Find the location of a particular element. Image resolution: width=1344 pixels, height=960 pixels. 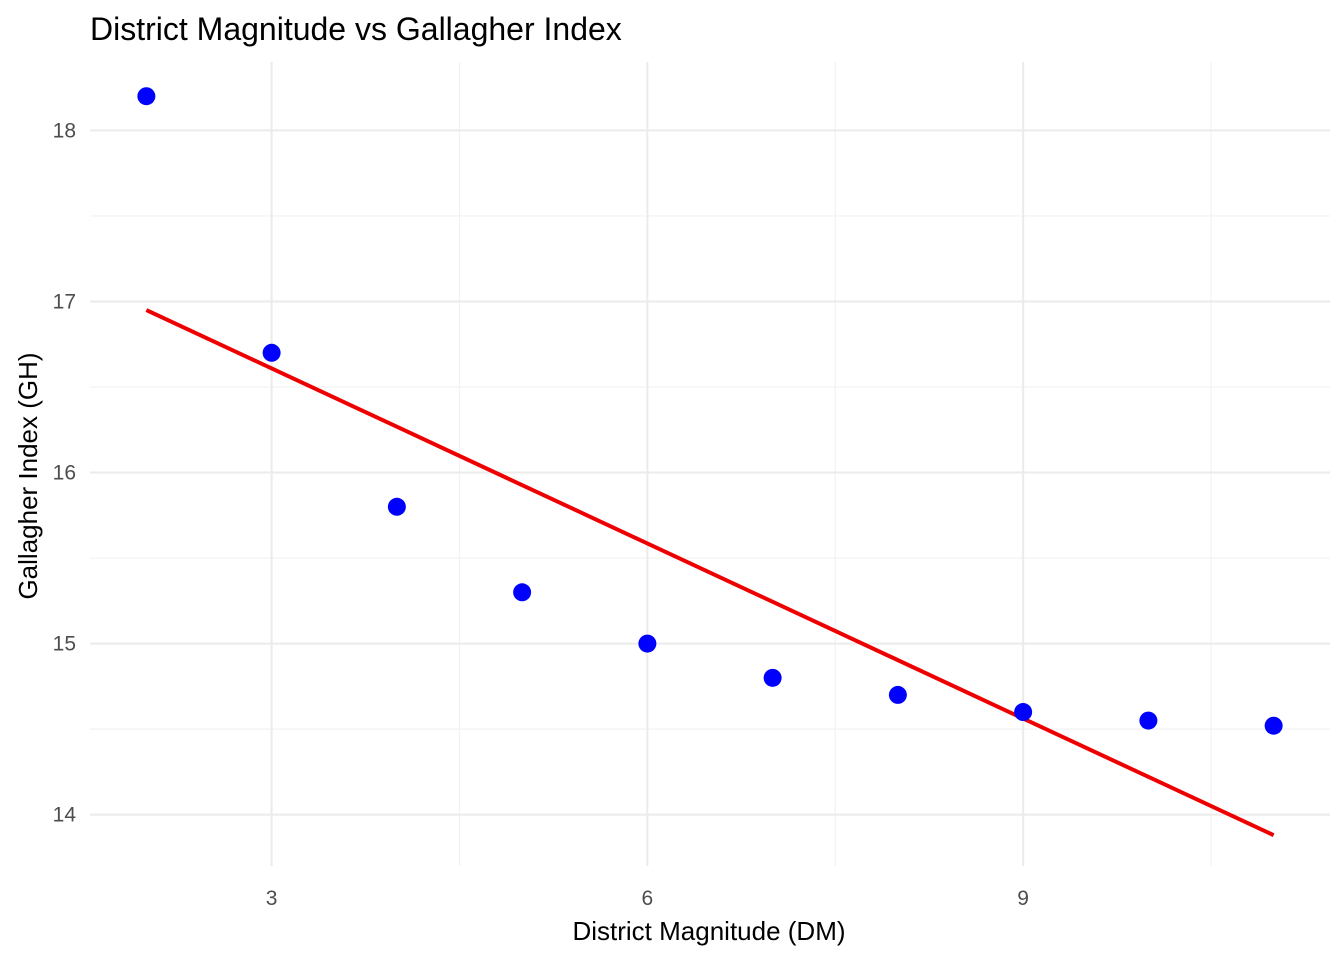

x-tick-label: 9 is located at coordinates (1023, 898).